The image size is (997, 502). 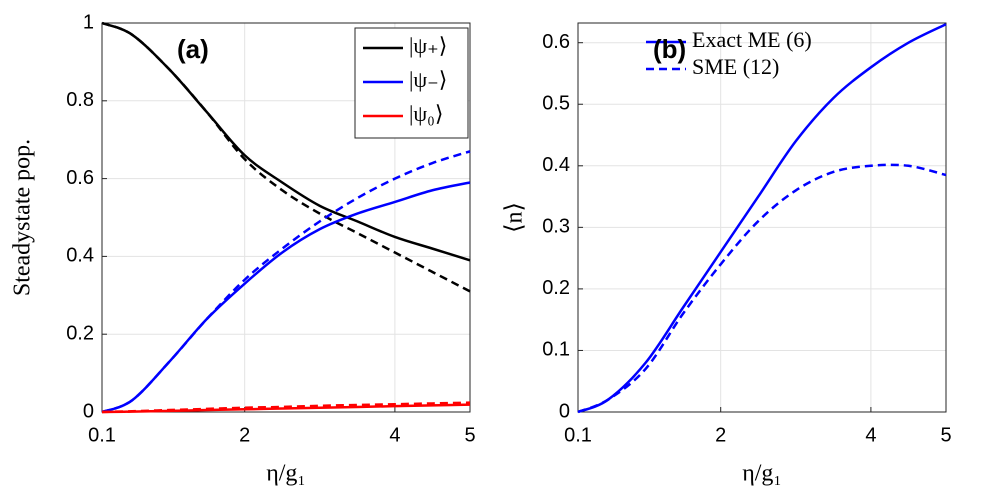 I want to click on y-tick-label: 0.8, so click(x=80, y=100).